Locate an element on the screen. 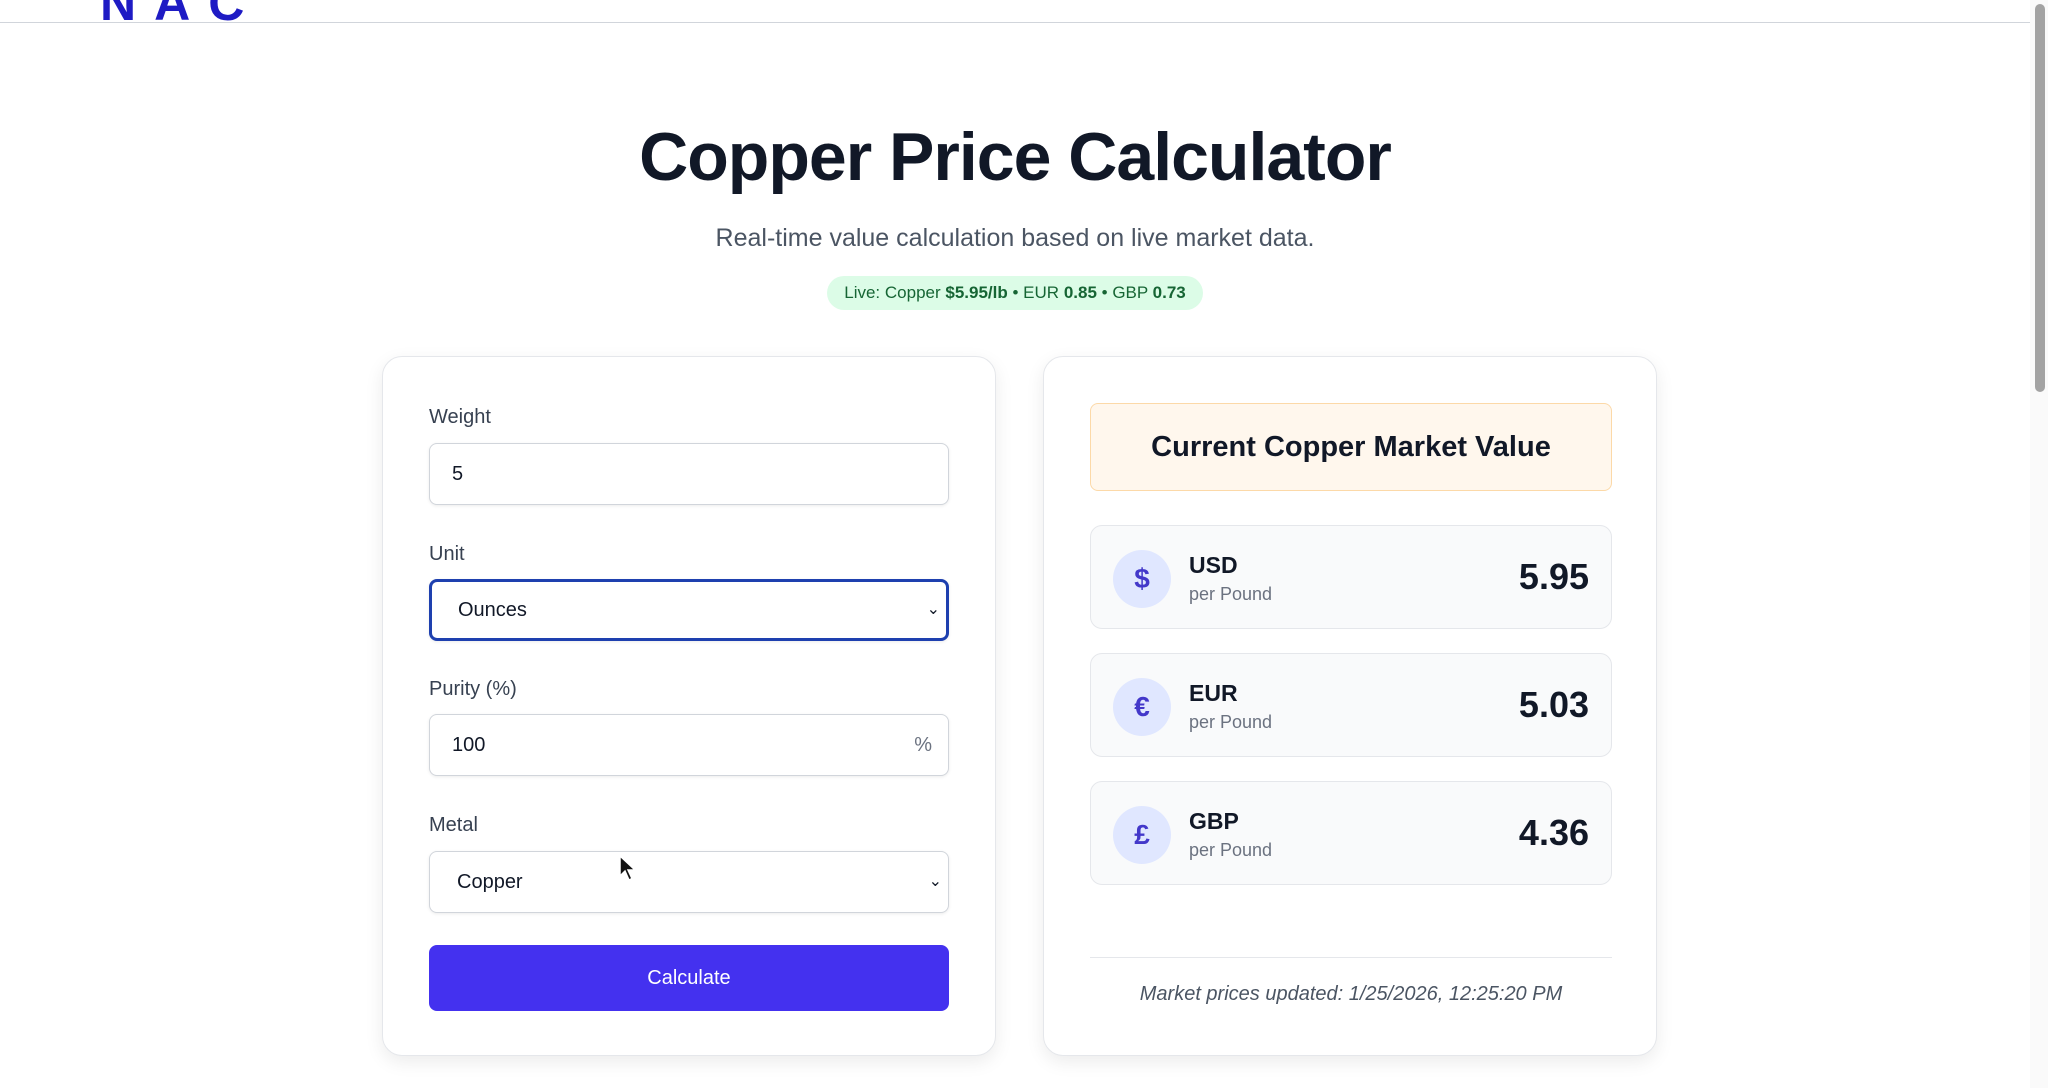 This screenshot has height=1088, width=2048. price-row-gbp: £ GBP per Pound 4.36 is located at coordinates (1351, 833).